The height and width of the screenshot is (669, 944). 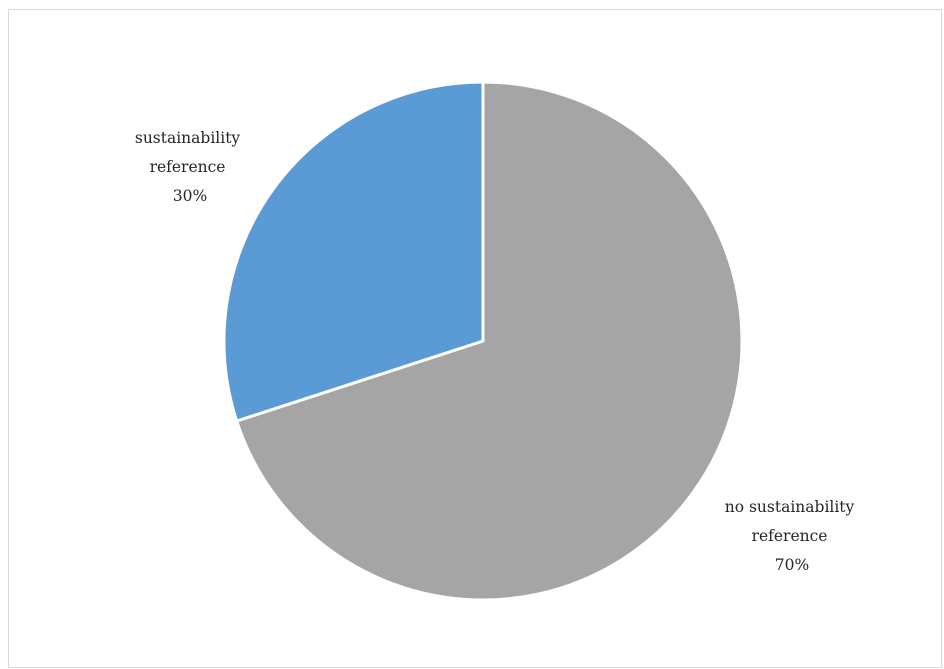 I want to click on slice-label-line: sustainability, so click(x=188, y=138).